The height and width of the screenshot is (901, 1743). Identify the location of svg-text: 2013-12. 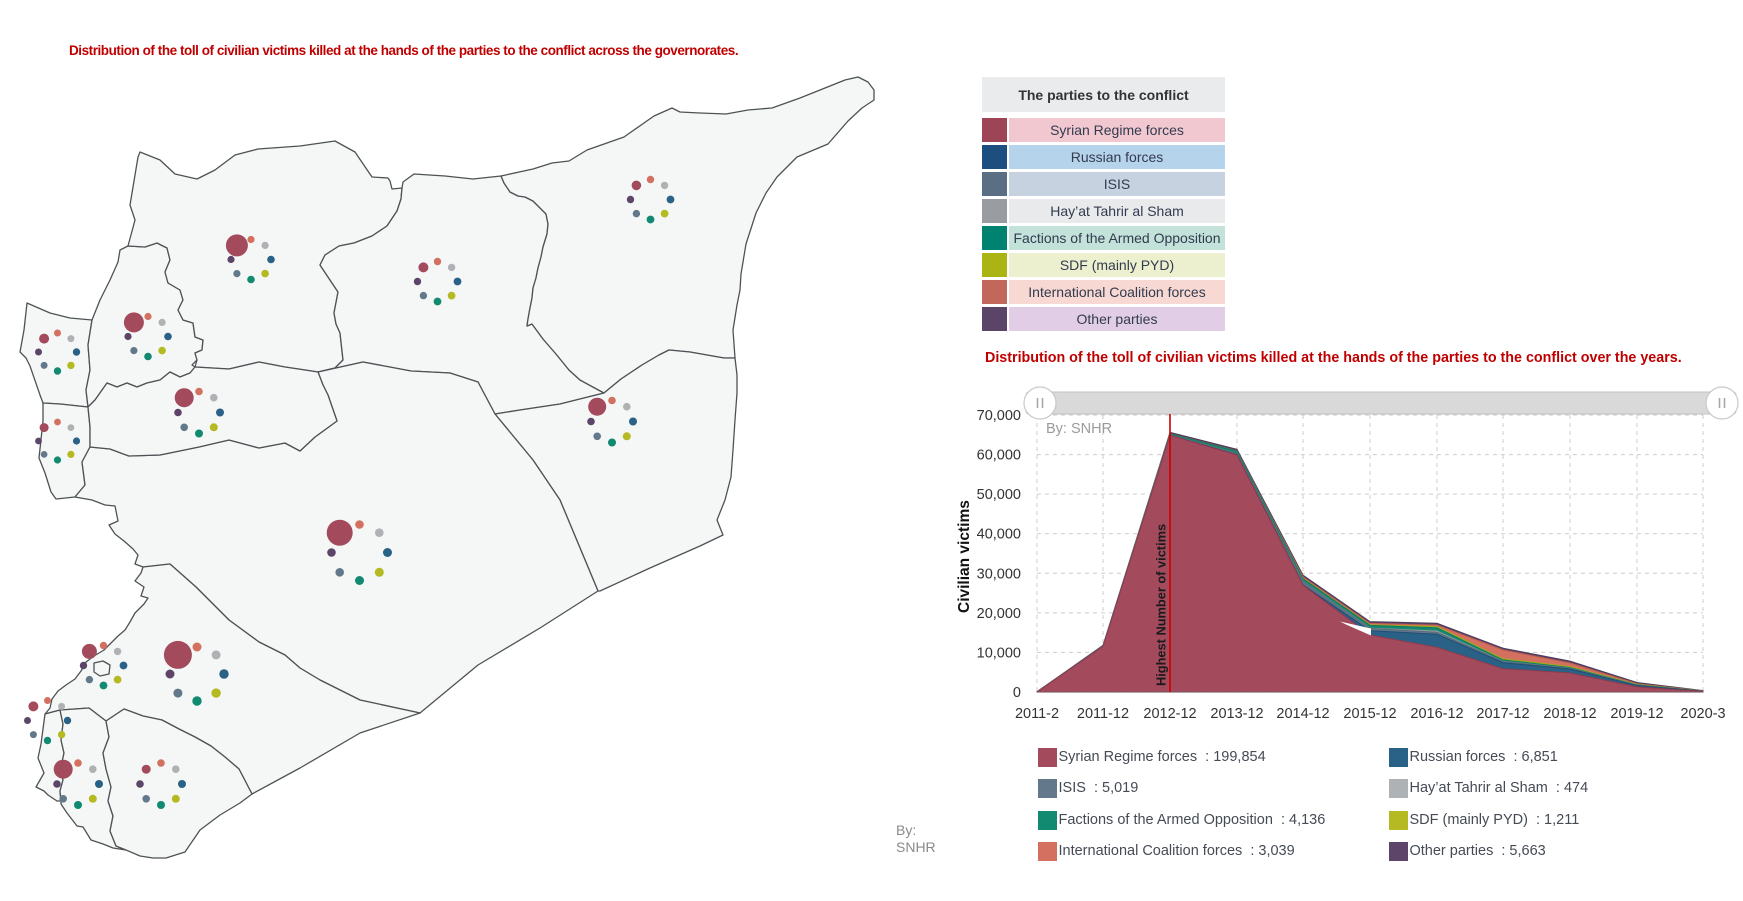
(1236, 714).